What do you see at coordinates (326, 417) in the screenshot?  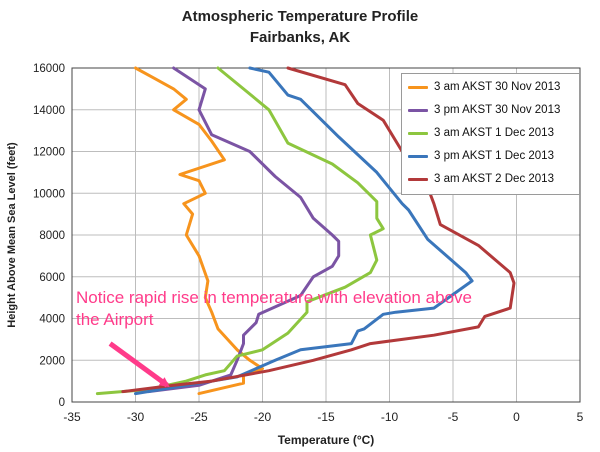 I see `x-tick-label: -15` at bounding box center [326, 417].